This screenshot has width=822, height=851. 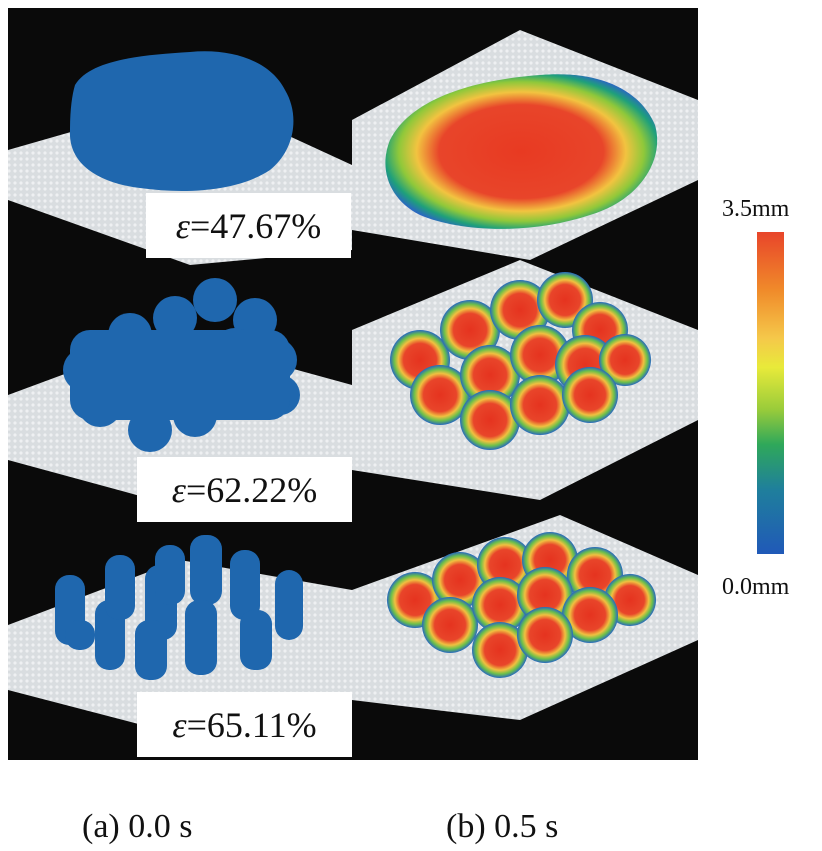 I want to click on porosity-label-1: ε =47.67%, so click(x=248, y=225).